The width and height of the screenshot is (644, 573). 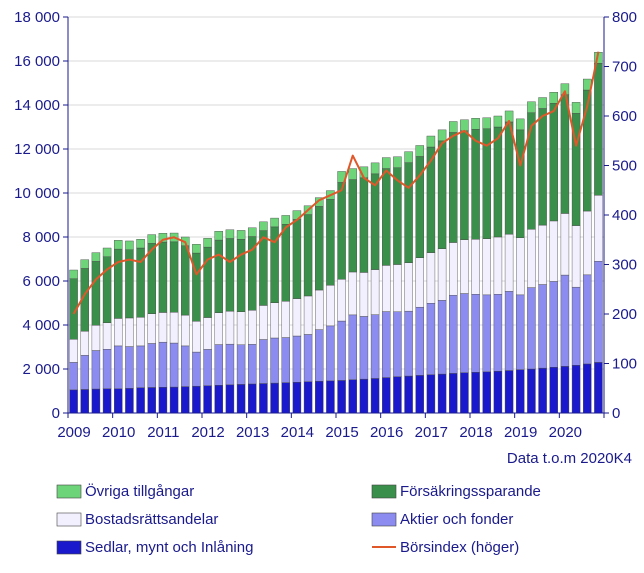 I want to click on y-left-tick-label: 14 000, so click(x=37, y=105).